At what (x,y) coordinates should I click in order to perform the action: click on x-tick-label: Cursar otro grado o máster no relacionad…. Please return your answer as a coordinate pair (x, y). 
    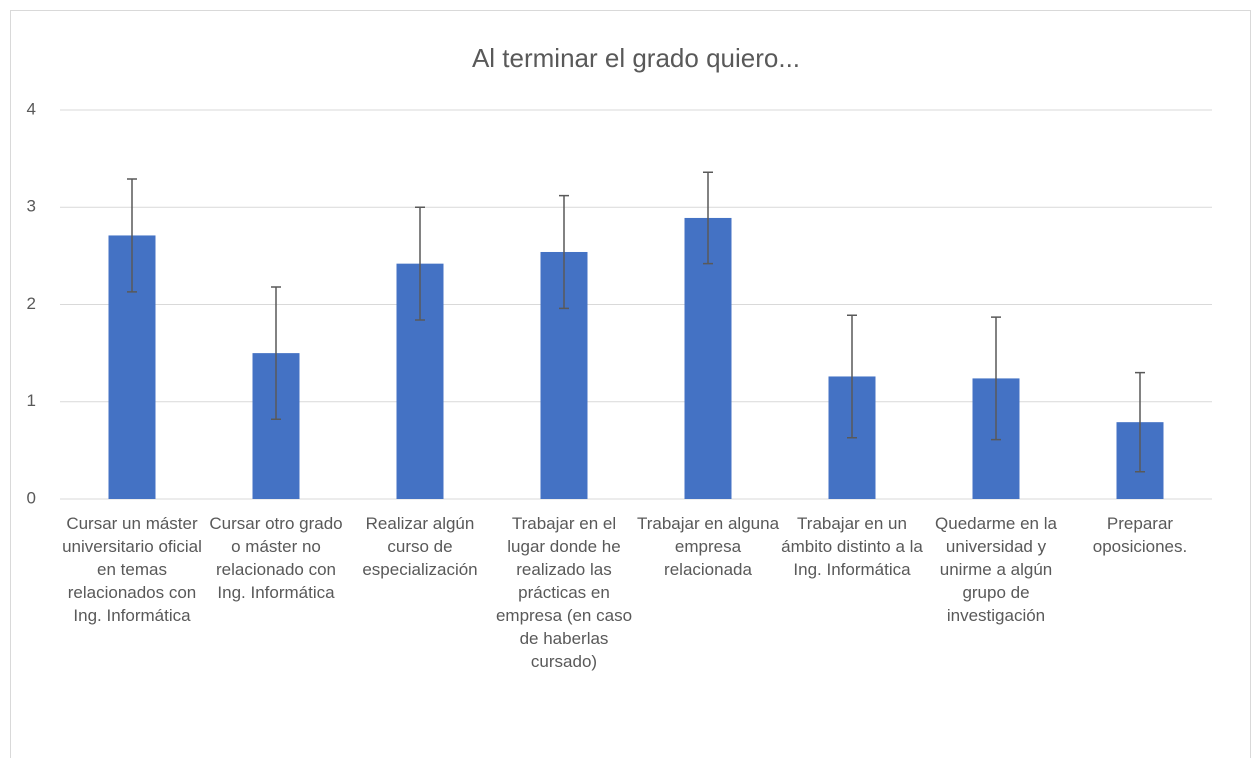
    Looking at the image, I should click on (276, 558).